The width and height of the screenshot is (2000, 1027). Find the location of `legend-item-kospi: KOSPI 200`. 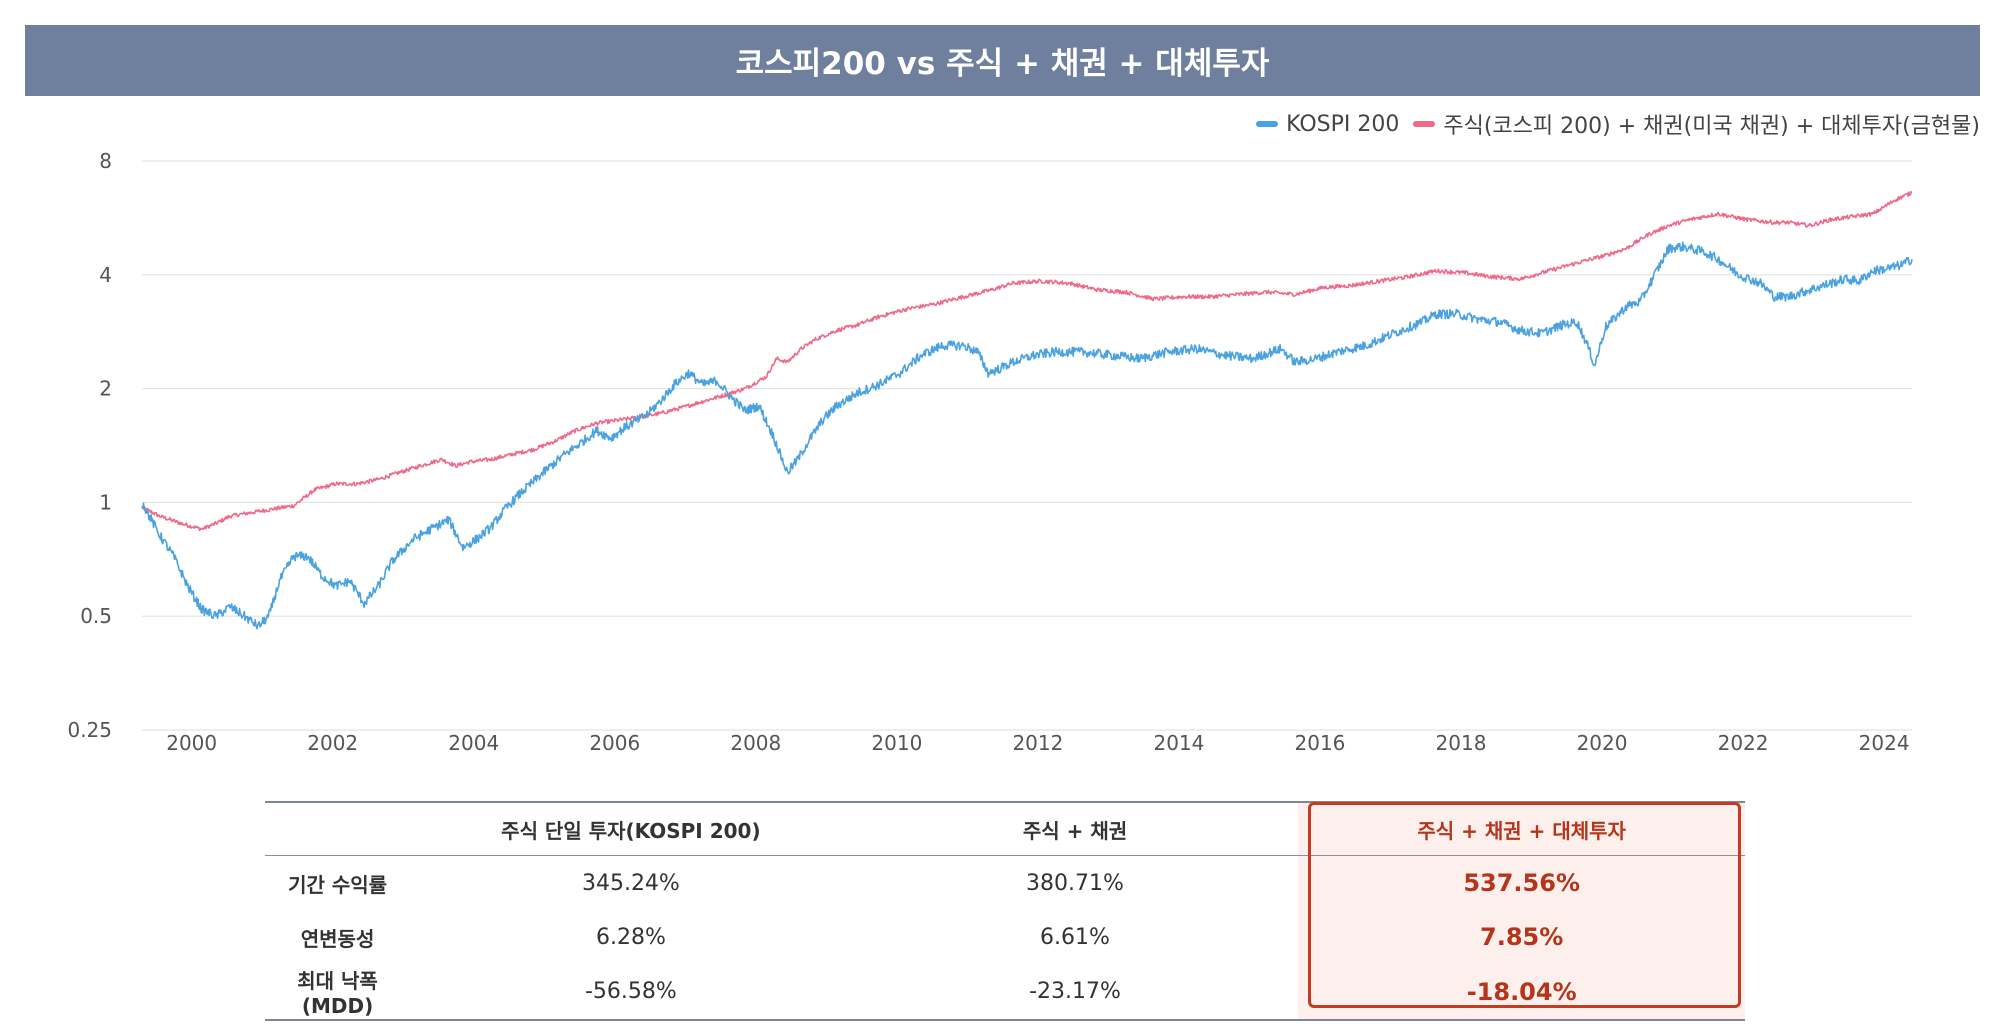

legend-item-kospi: KOSPI 200 is located at coordinates (1327, 124).